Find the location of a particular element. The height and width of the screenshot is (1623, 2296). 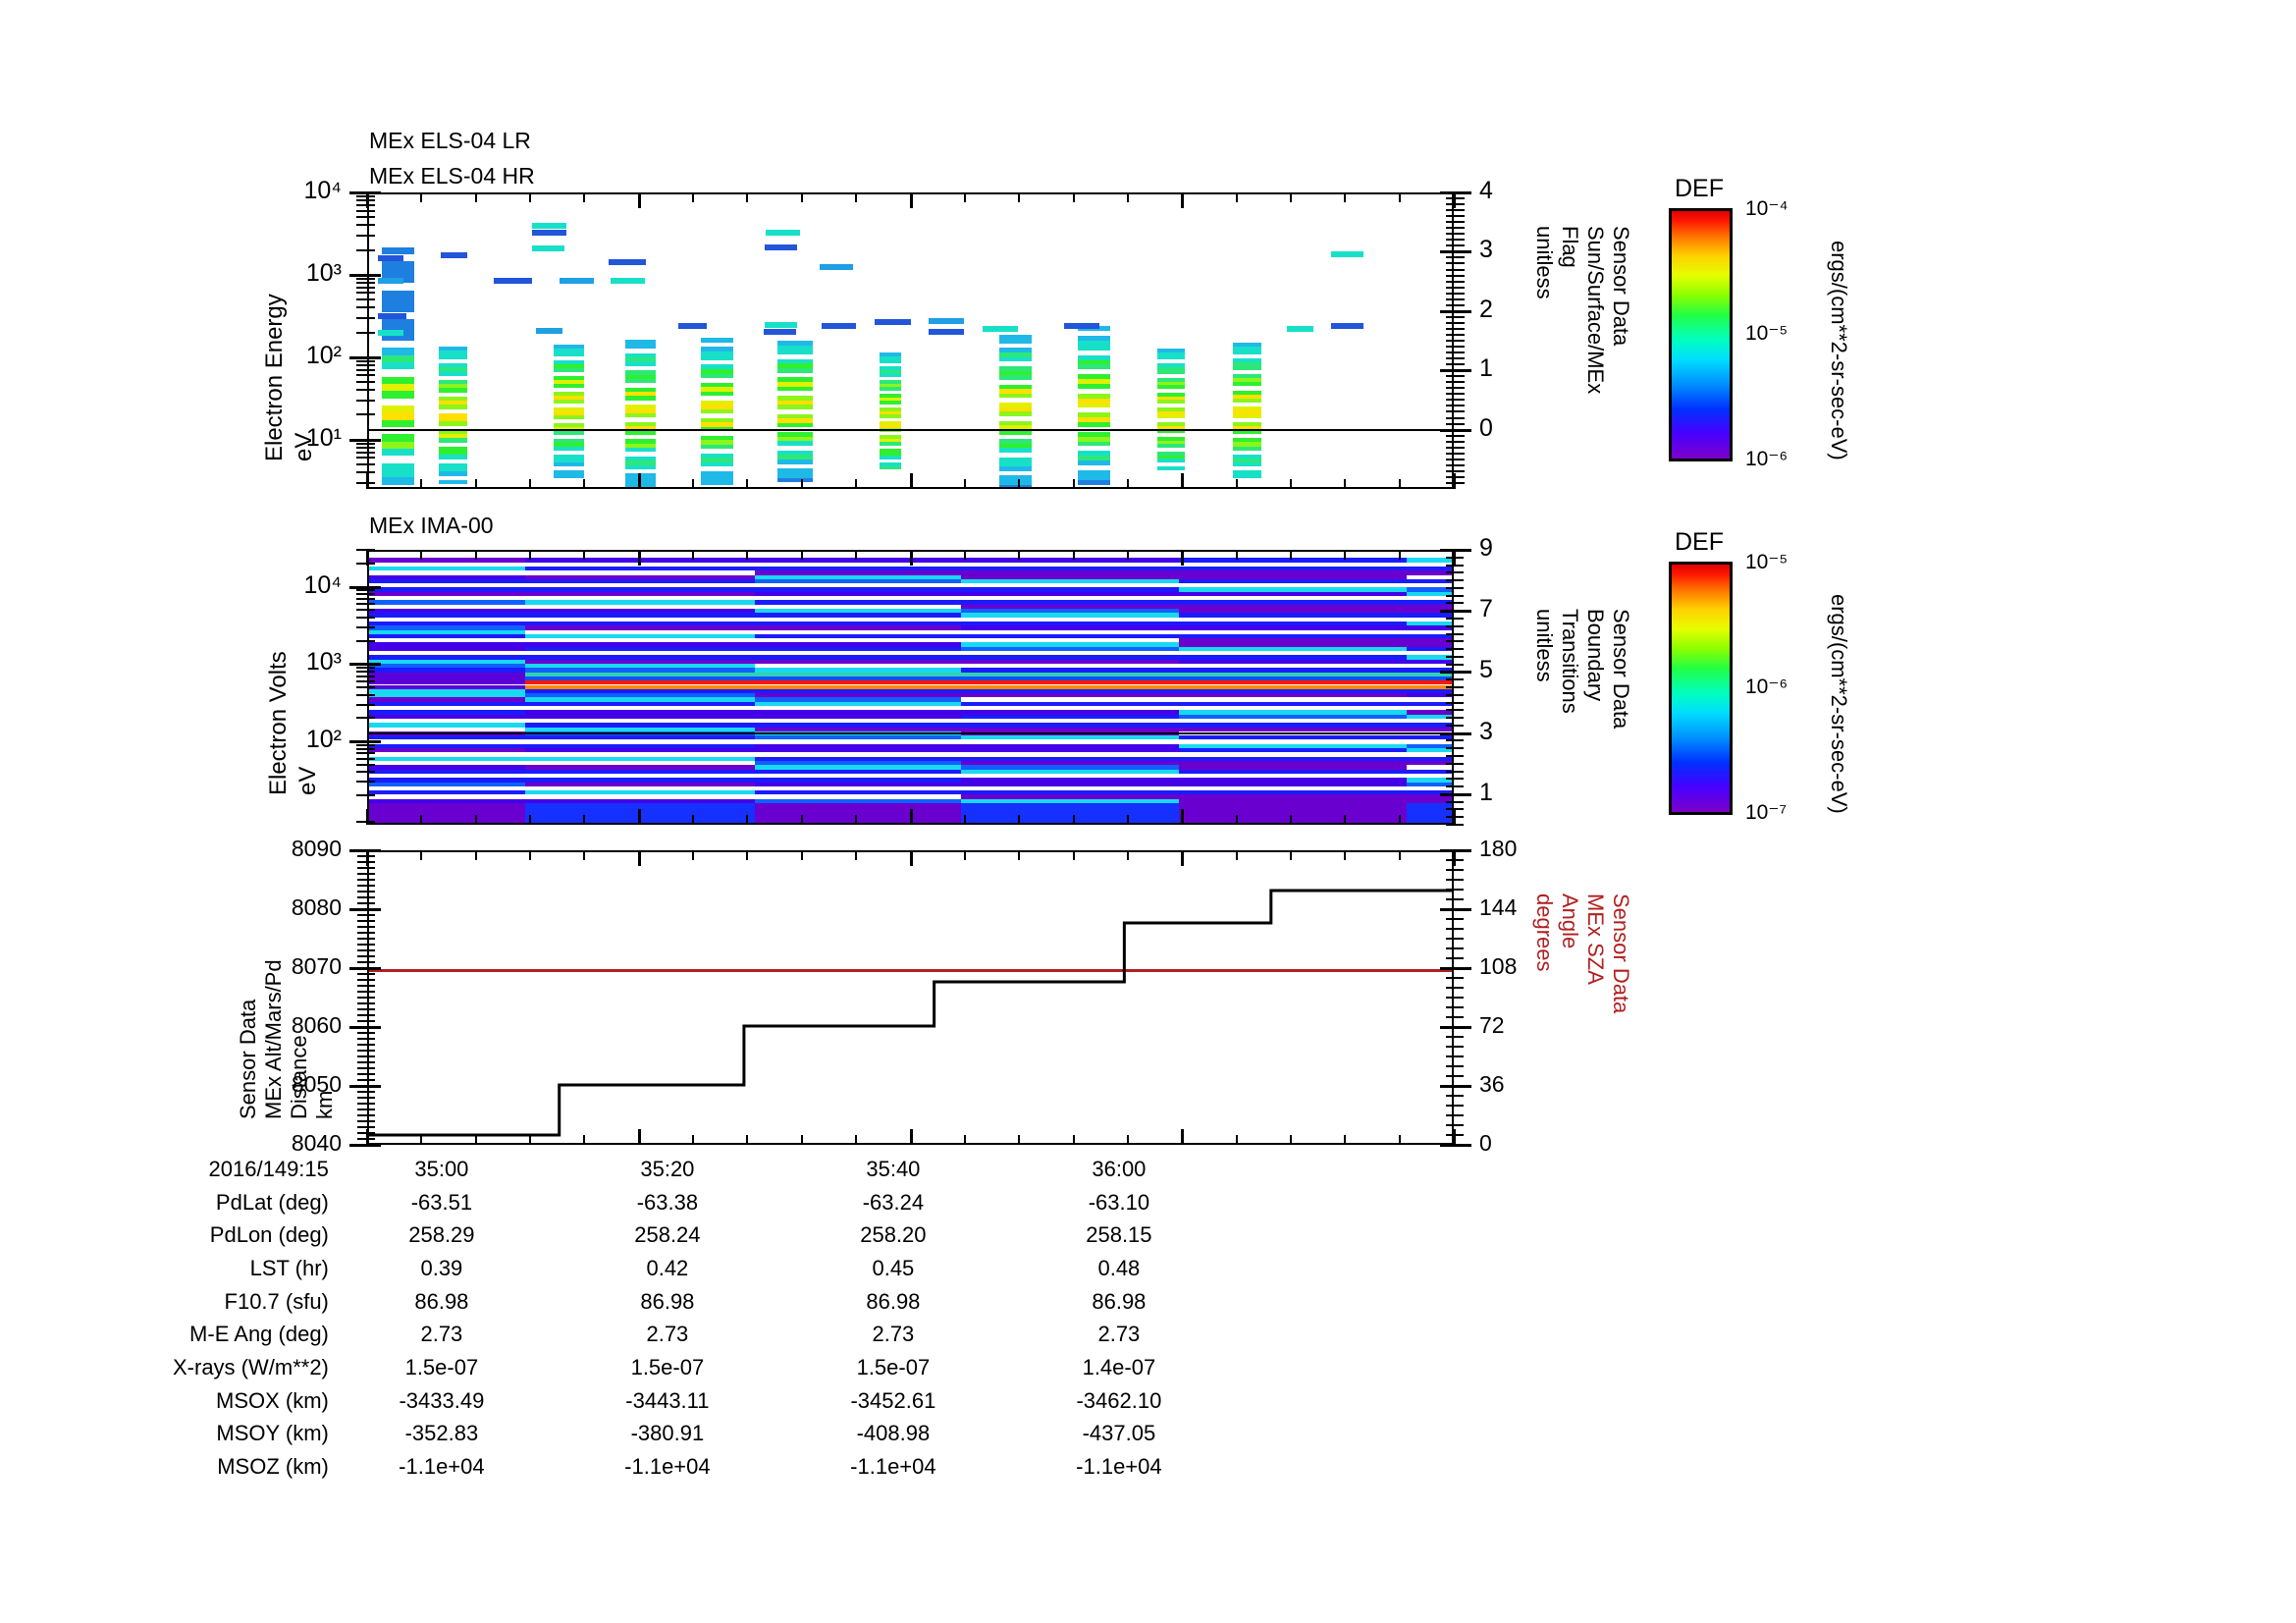

axis-tick-label: 10² is located at coordinates (323, 740).